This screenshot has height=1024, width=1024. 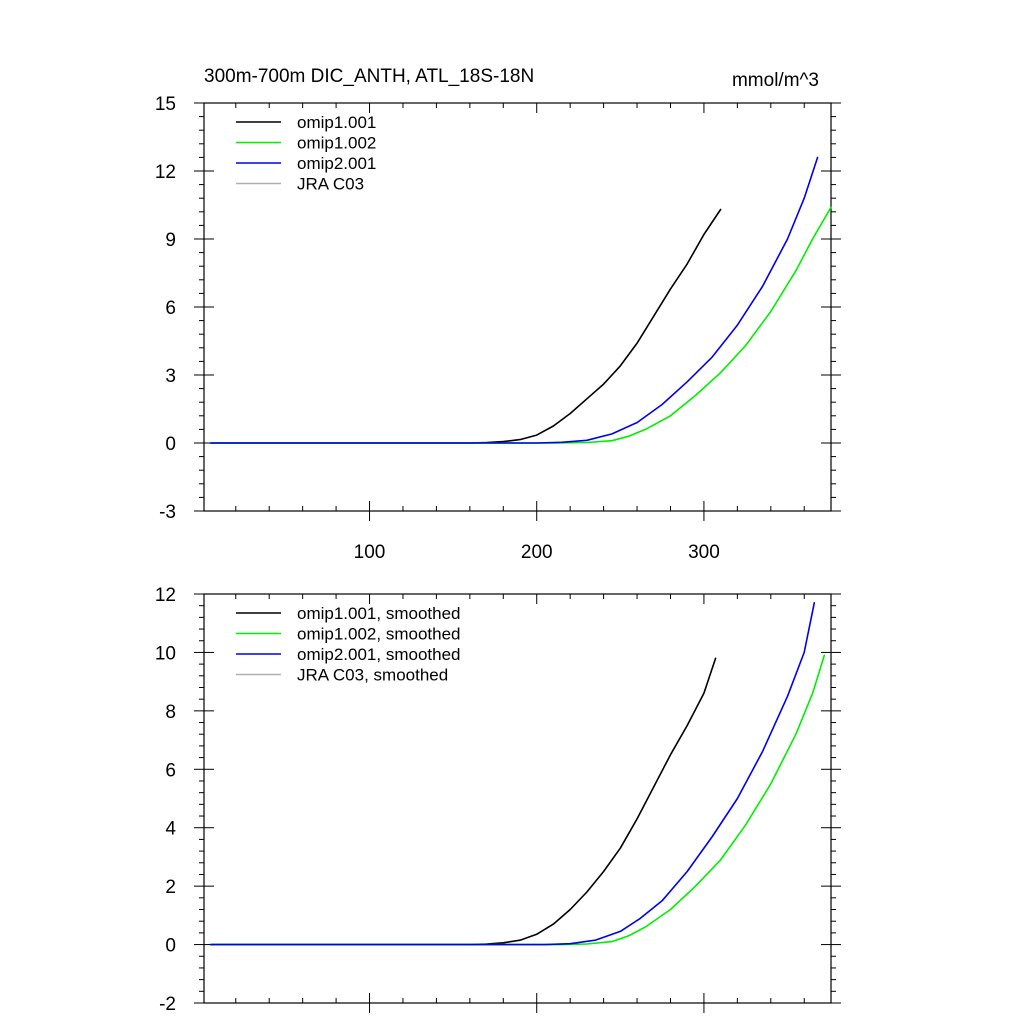 What do you see at coordinates (336, 143) in the screenshot?
I see `legend-label: omip1.002` at bounding box center [336, 143].